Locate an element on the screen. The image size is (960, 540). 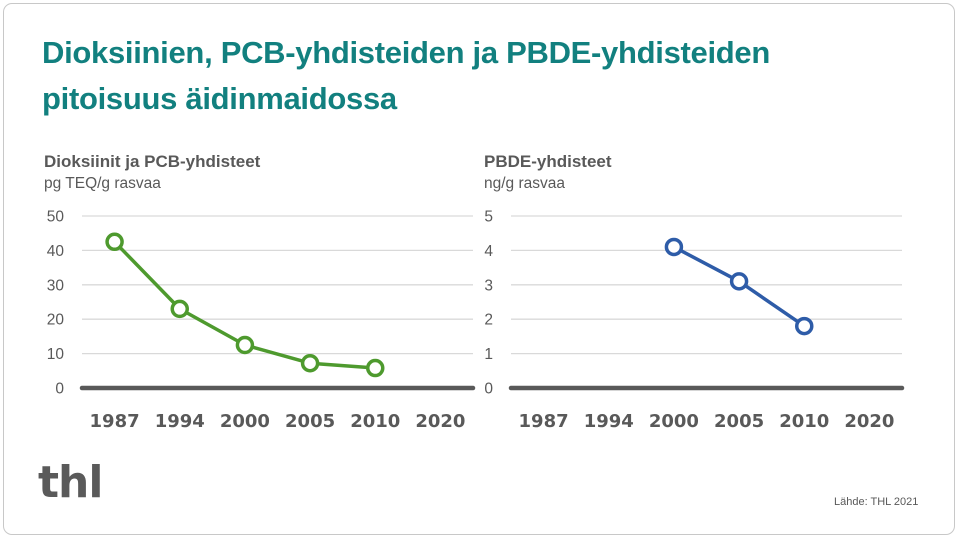
y-tick-label: 1 is located at coordinates (488, 354).